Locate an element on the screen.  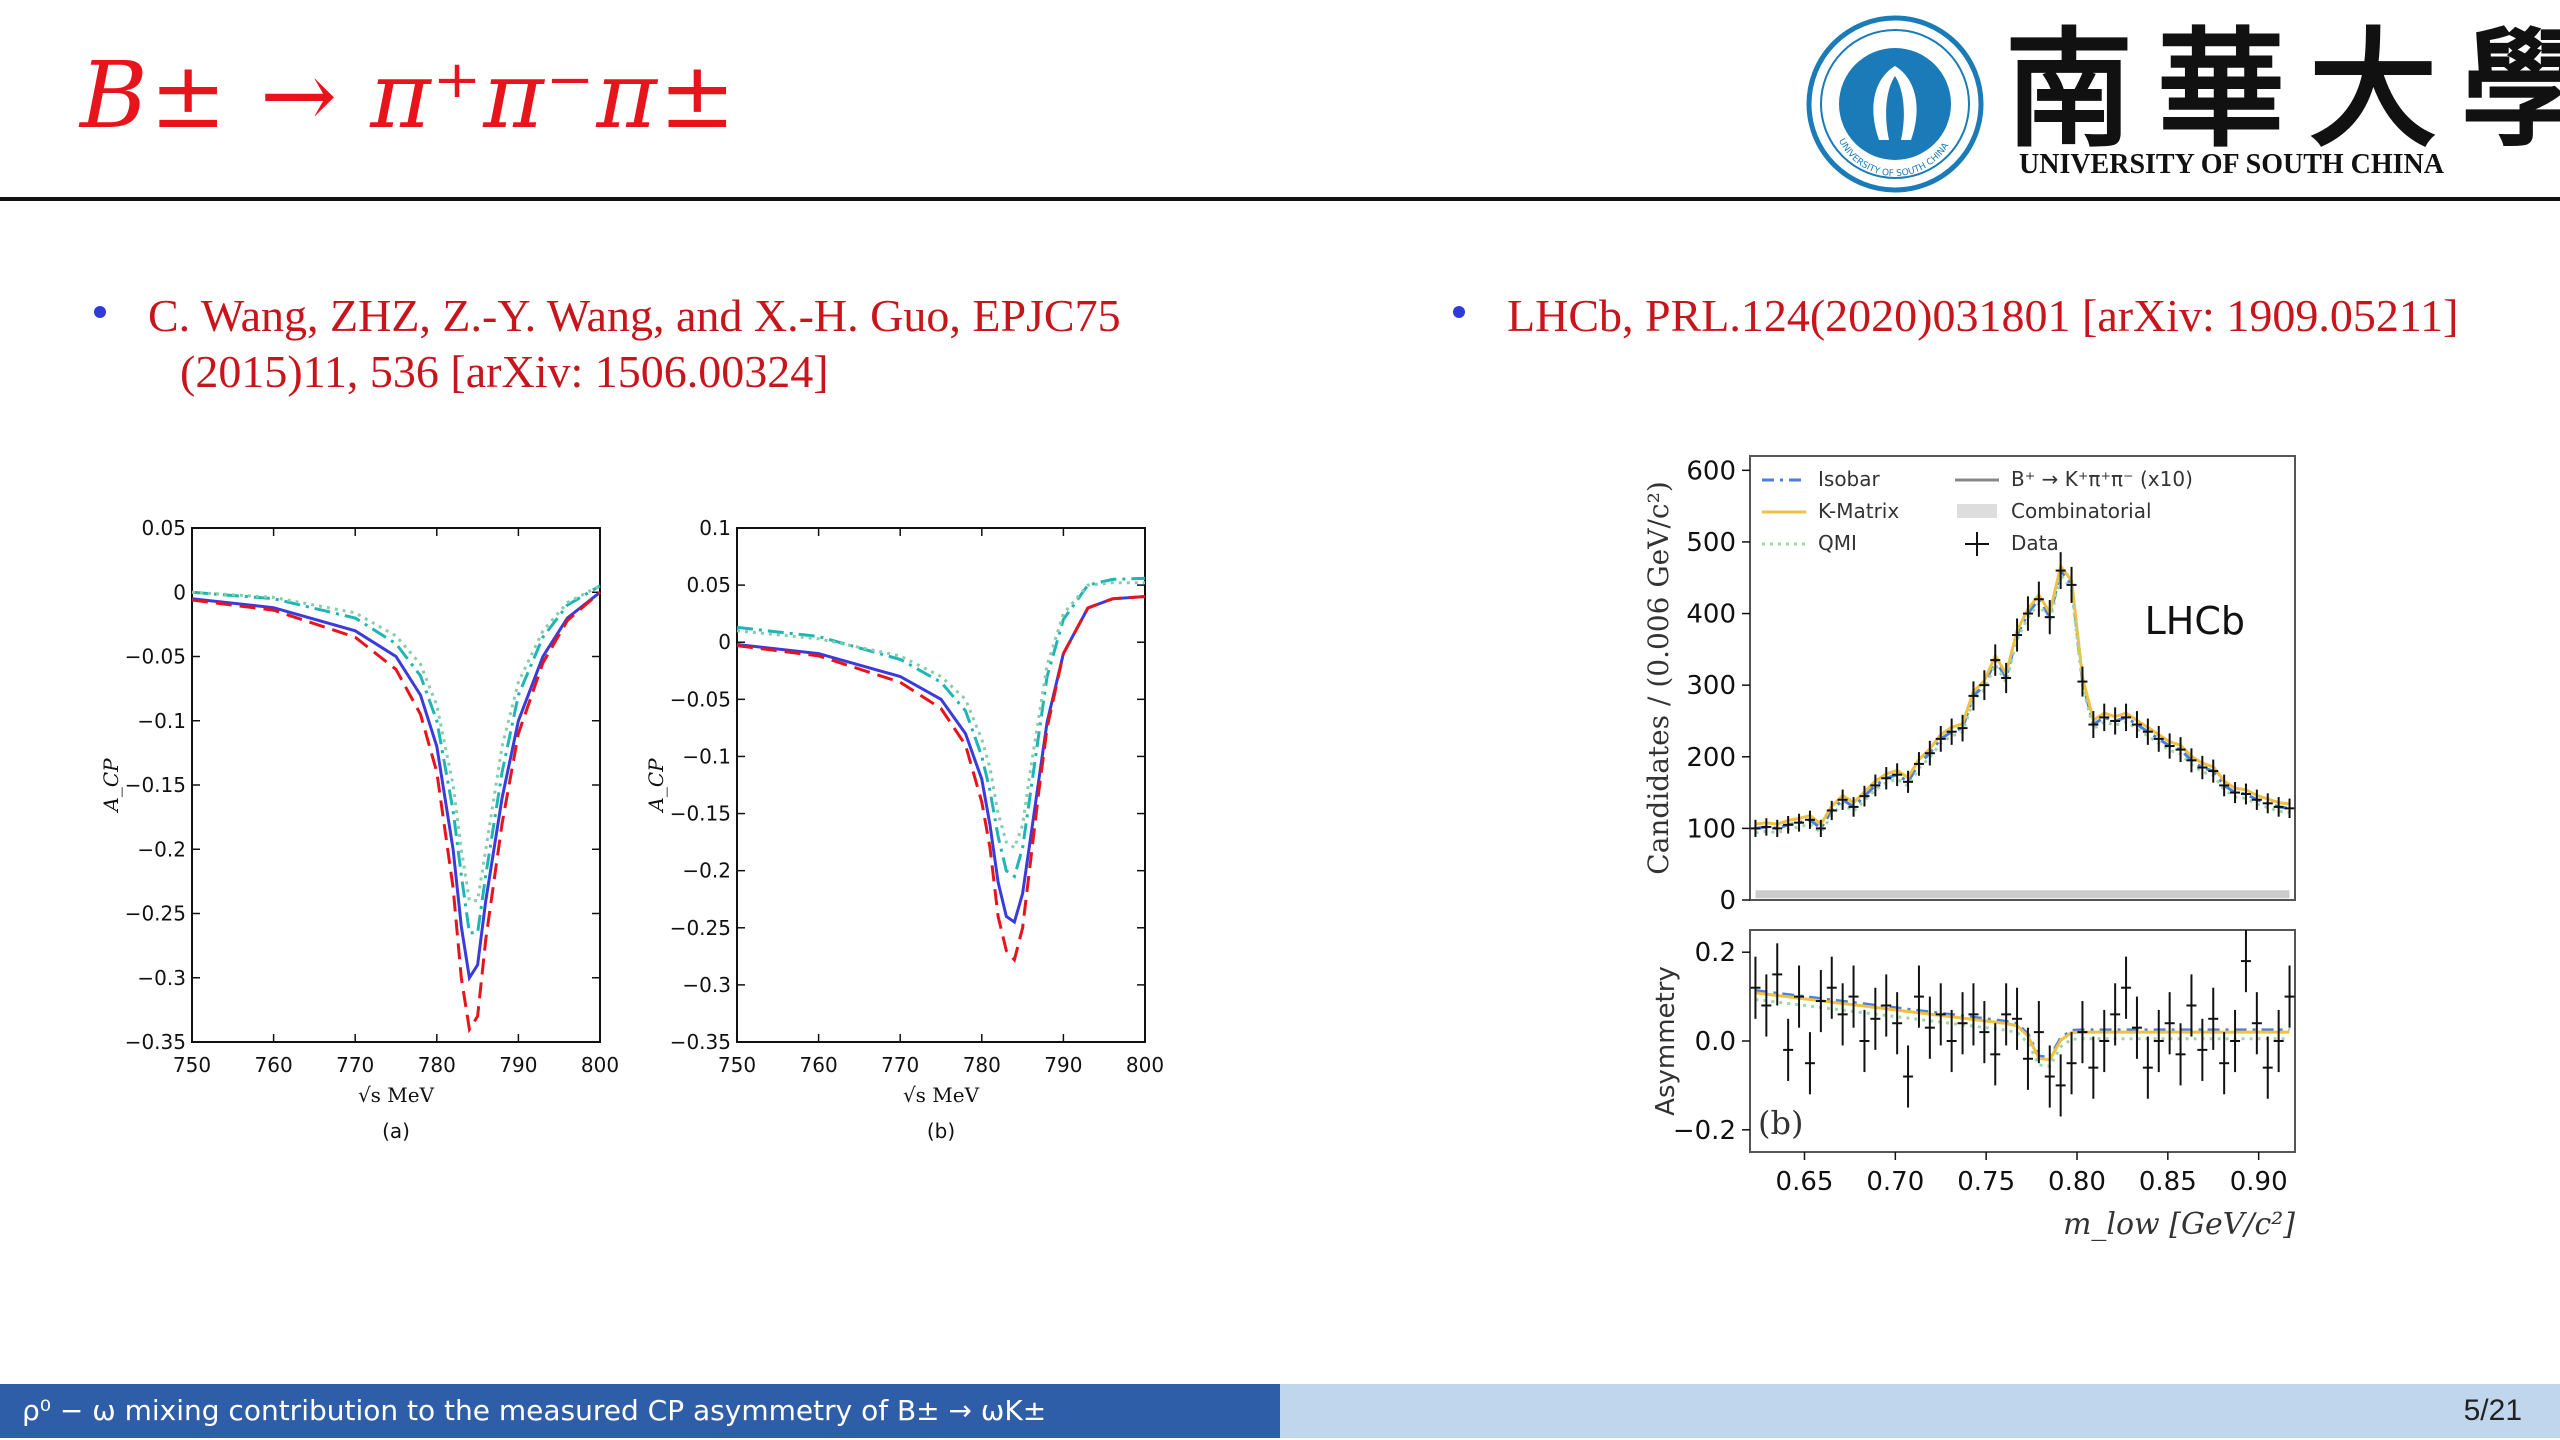
top-panel-frame is located at coordinates (2022, 678).